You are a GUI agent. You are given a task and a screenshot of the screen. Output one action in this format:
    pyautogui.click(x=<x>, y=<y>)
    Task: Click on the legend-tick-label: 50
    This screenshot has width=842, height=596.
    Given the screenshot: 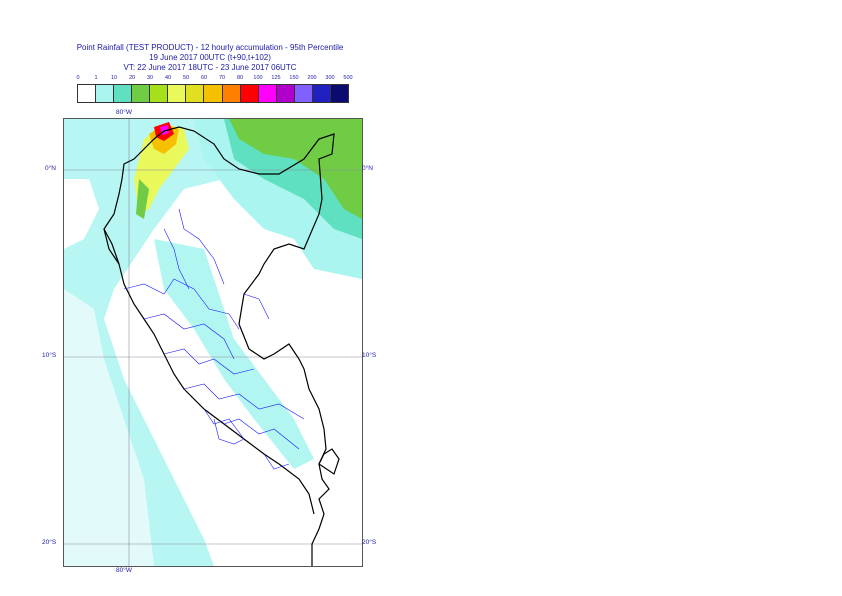 What is the action you would take?
    pyautogui.click(x=186, y=78)
    